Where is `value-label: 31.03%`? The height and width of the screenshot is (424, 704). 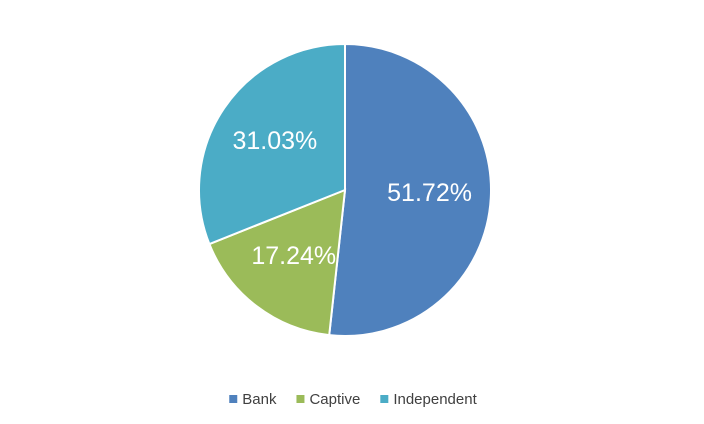
value-label: 31.03% is located at coordinates (275, 141).